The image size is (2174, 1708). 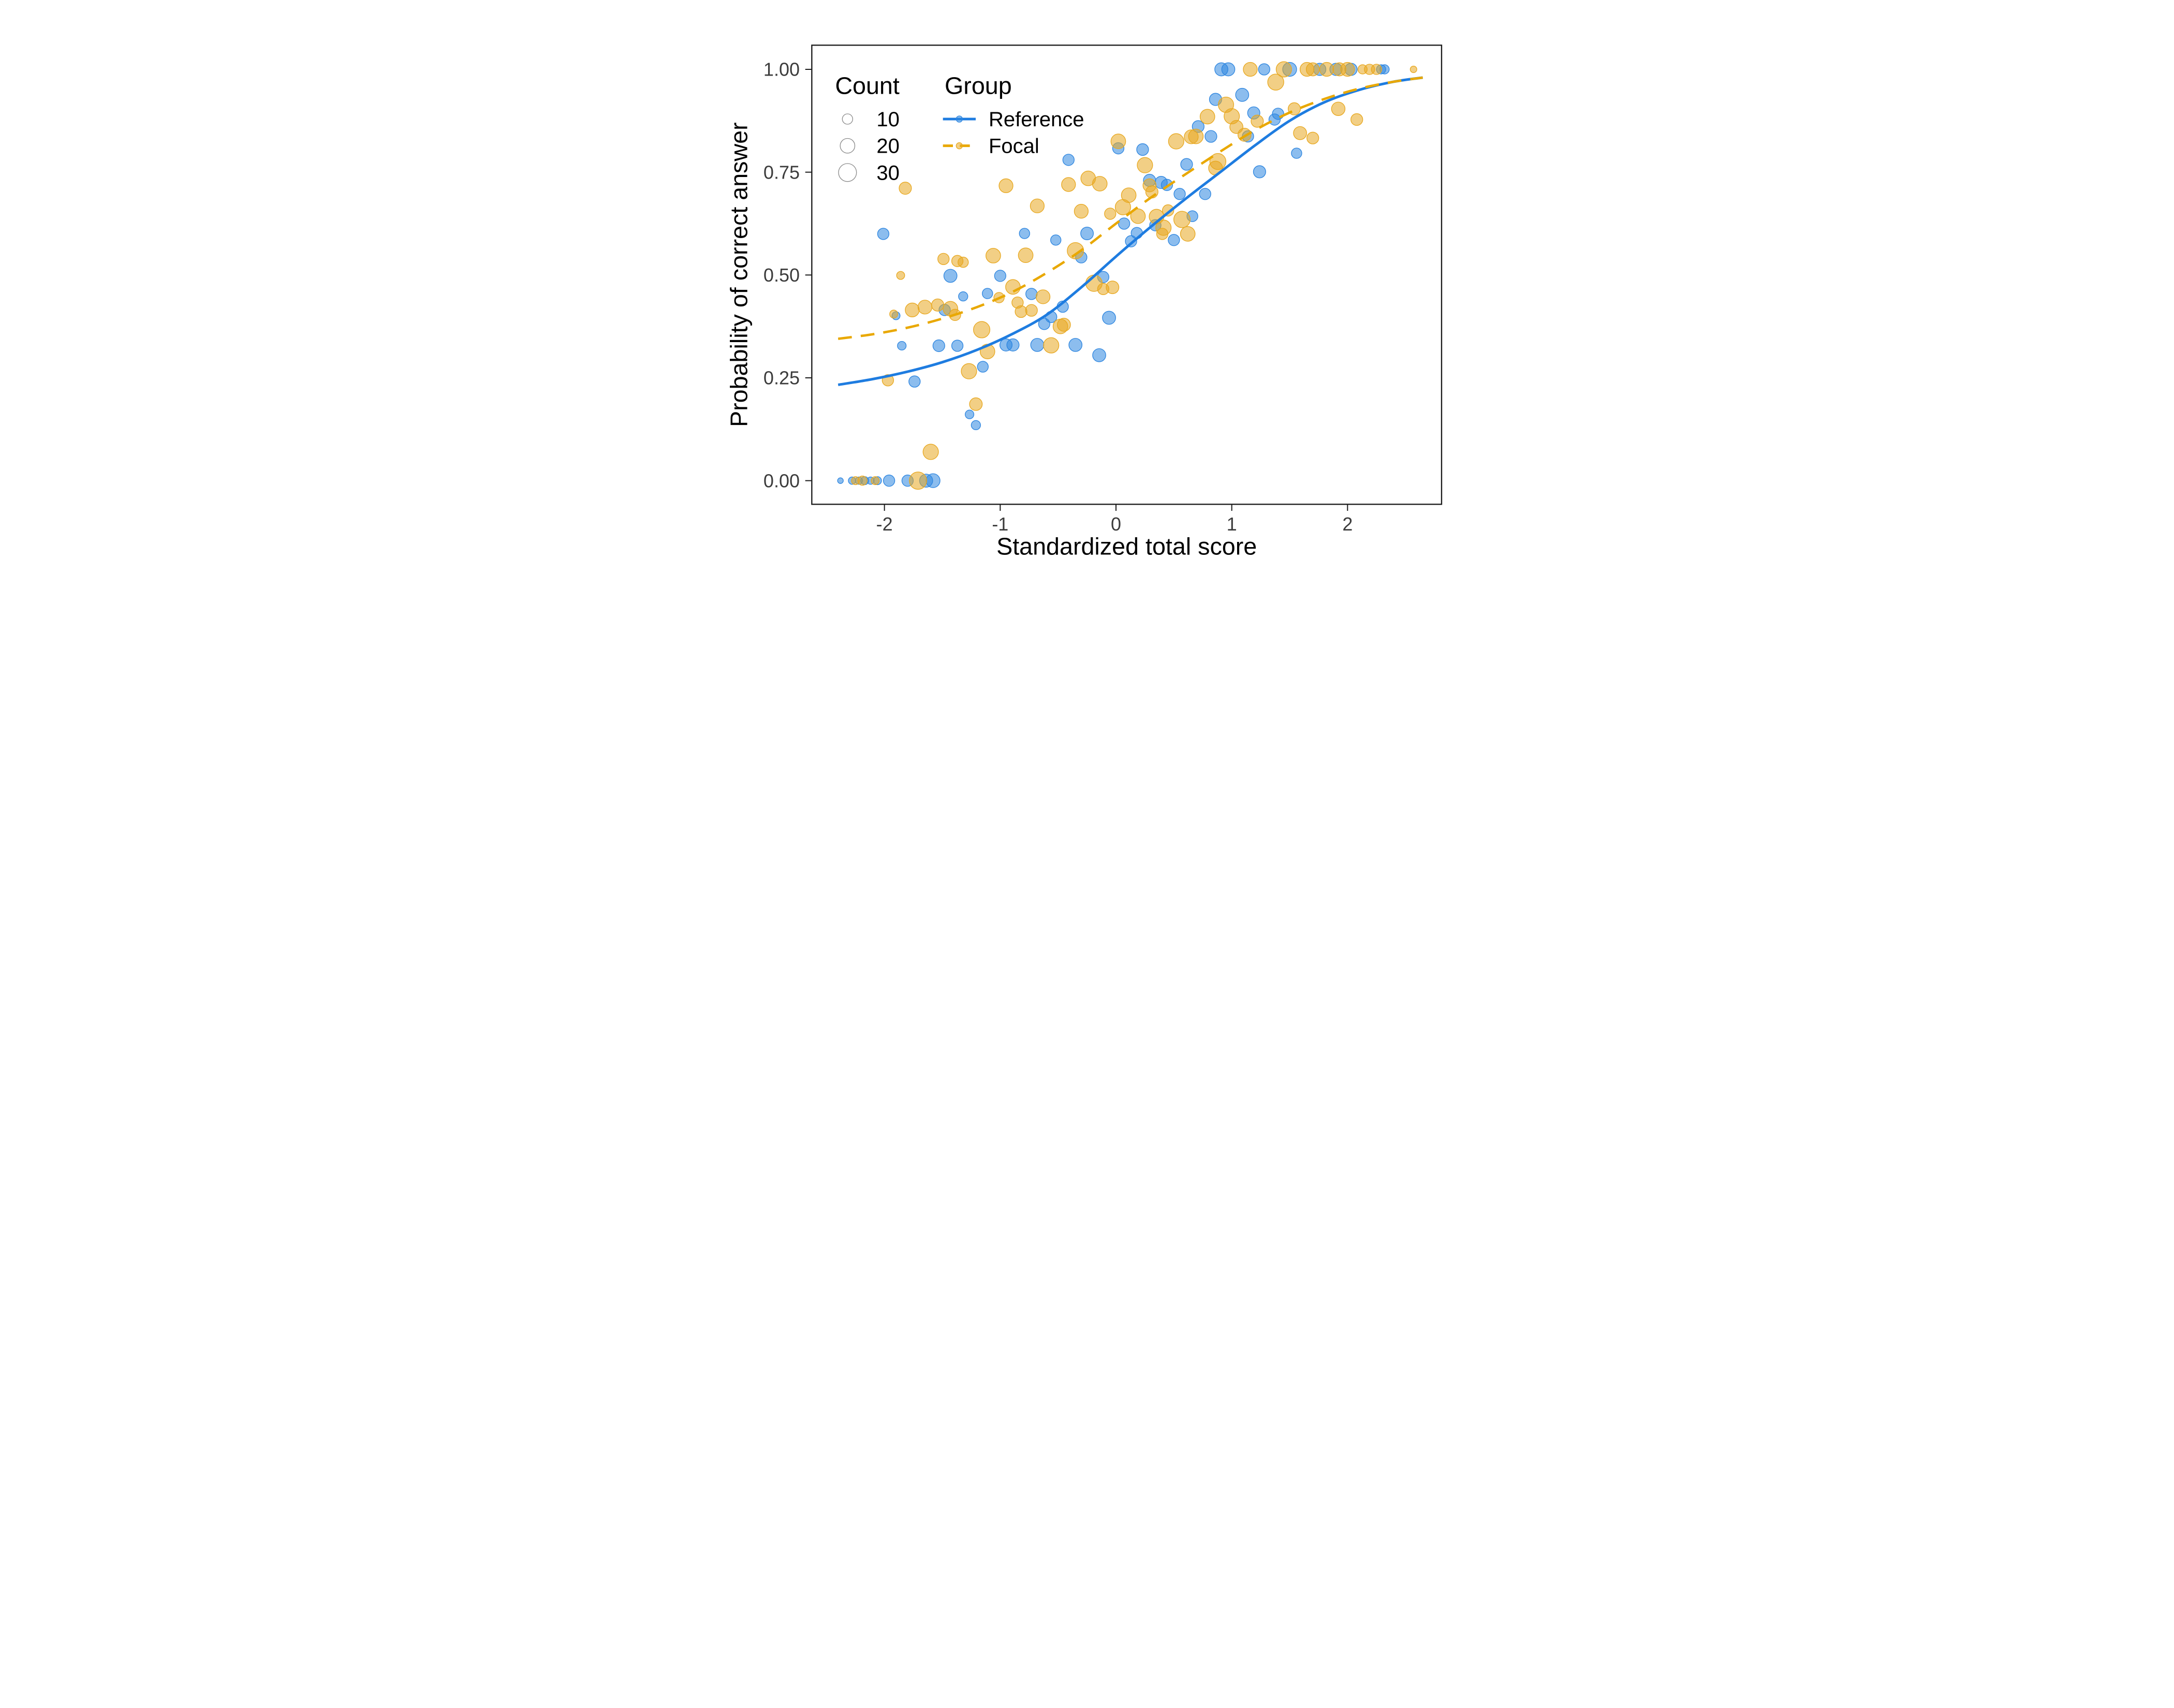 What do you see at coordinates (1013, 133) in the screenshot?
I see `legend-group-items: Reference Focal` at bounding box center [1013, 133].